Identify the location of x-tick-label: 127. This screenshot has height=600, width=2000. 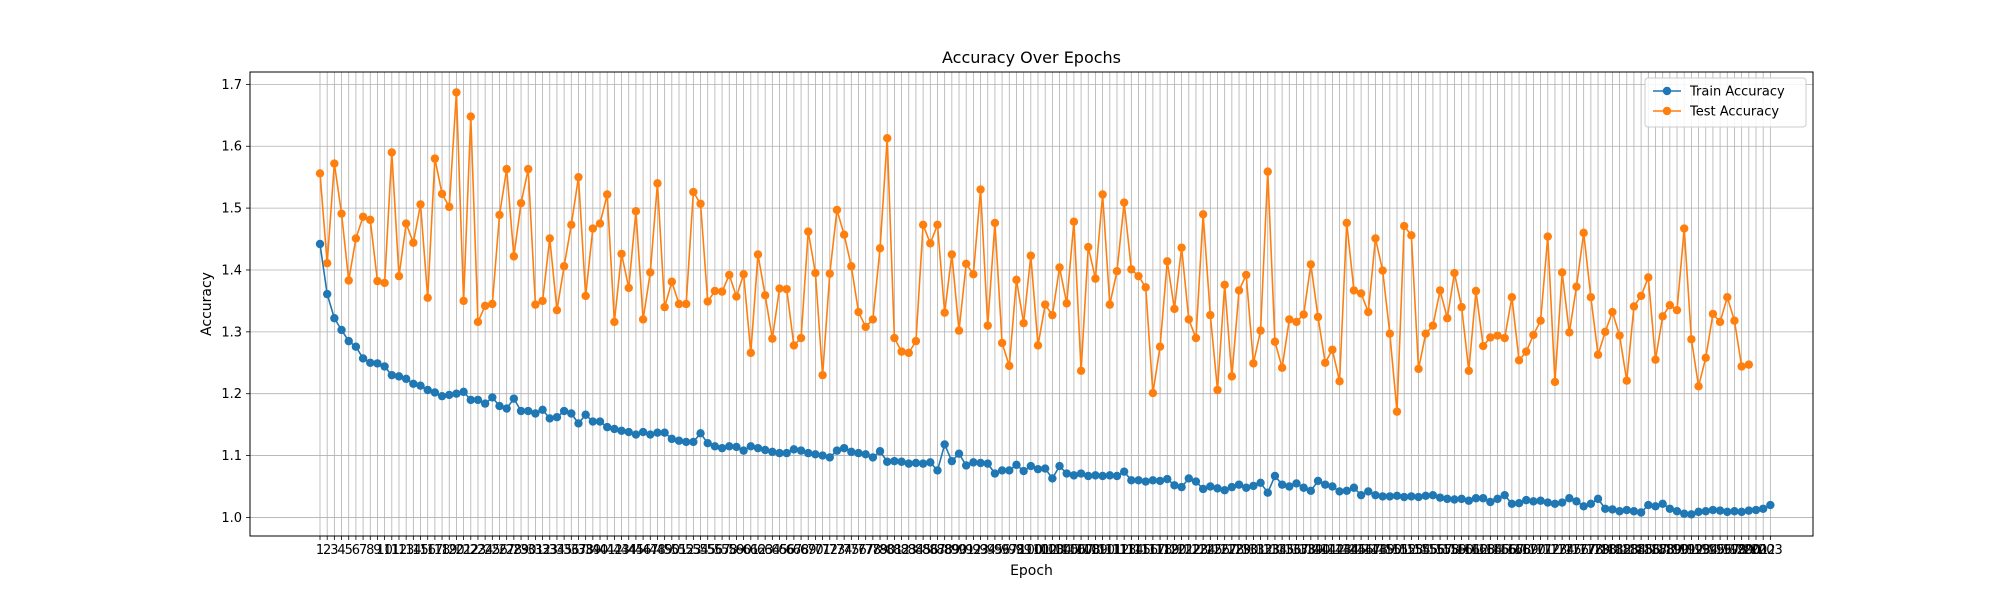
(1224, 550).